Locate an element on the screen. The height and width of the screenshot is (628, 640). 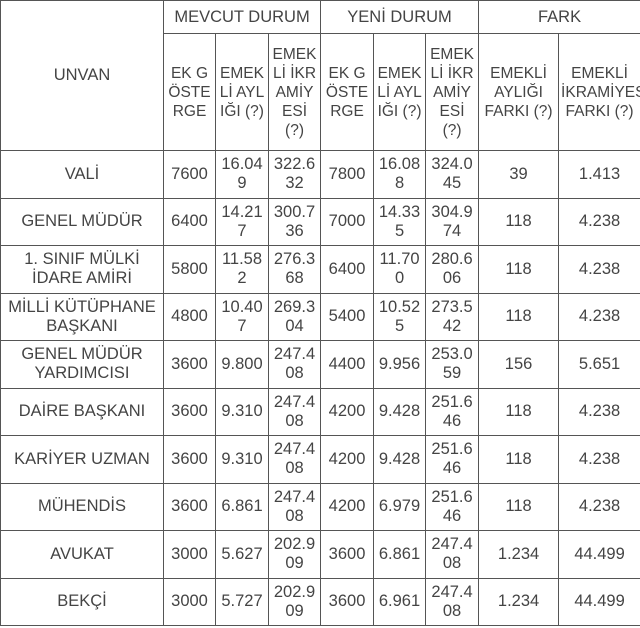
header-fark: FARK is located at coordinates (559, 17).